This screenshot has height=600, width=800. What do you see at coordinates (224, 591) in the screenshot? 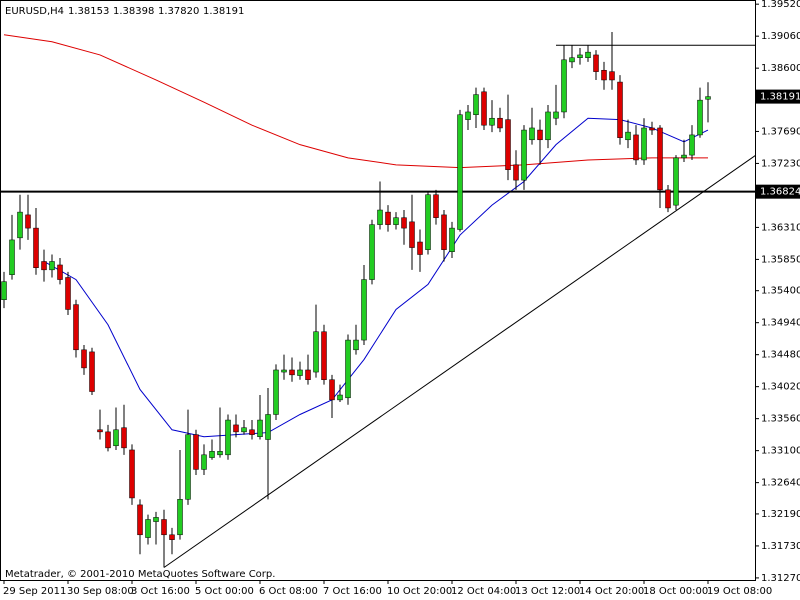
I see `x-tick-label: 5 Oct 00:00` at bounding box center [224, 591].